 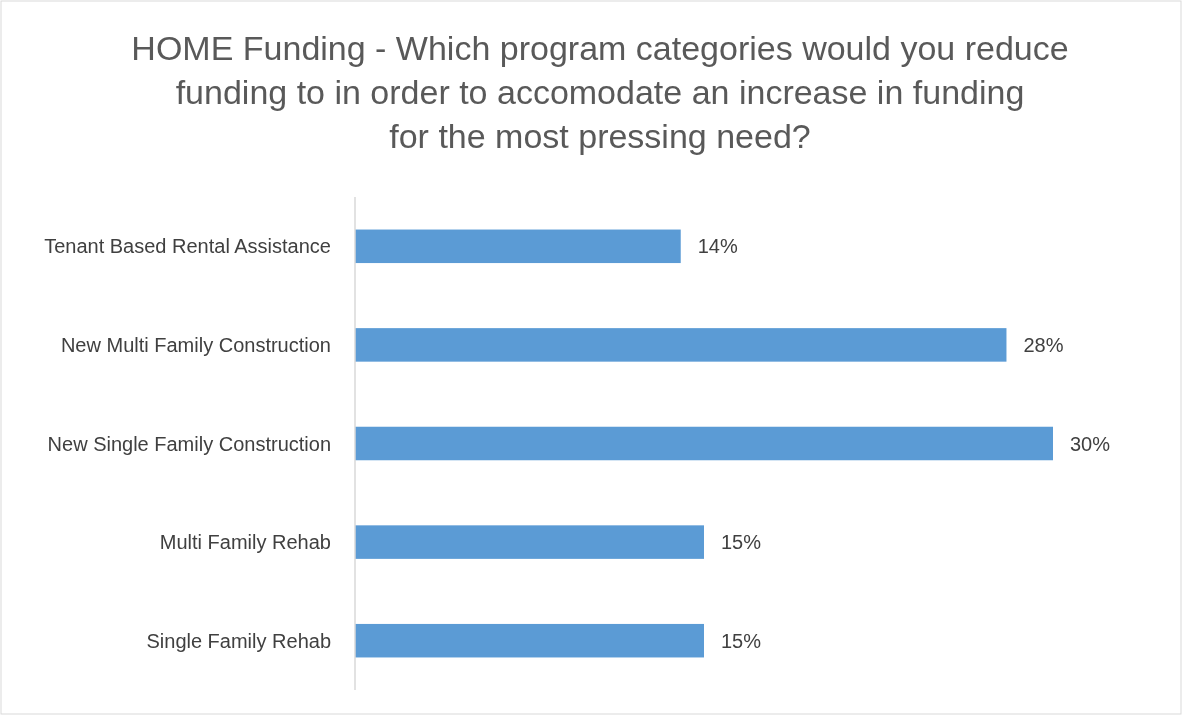 I want to click on y-tick-label: New Multi Family Construction, so click(x=195, y=344).